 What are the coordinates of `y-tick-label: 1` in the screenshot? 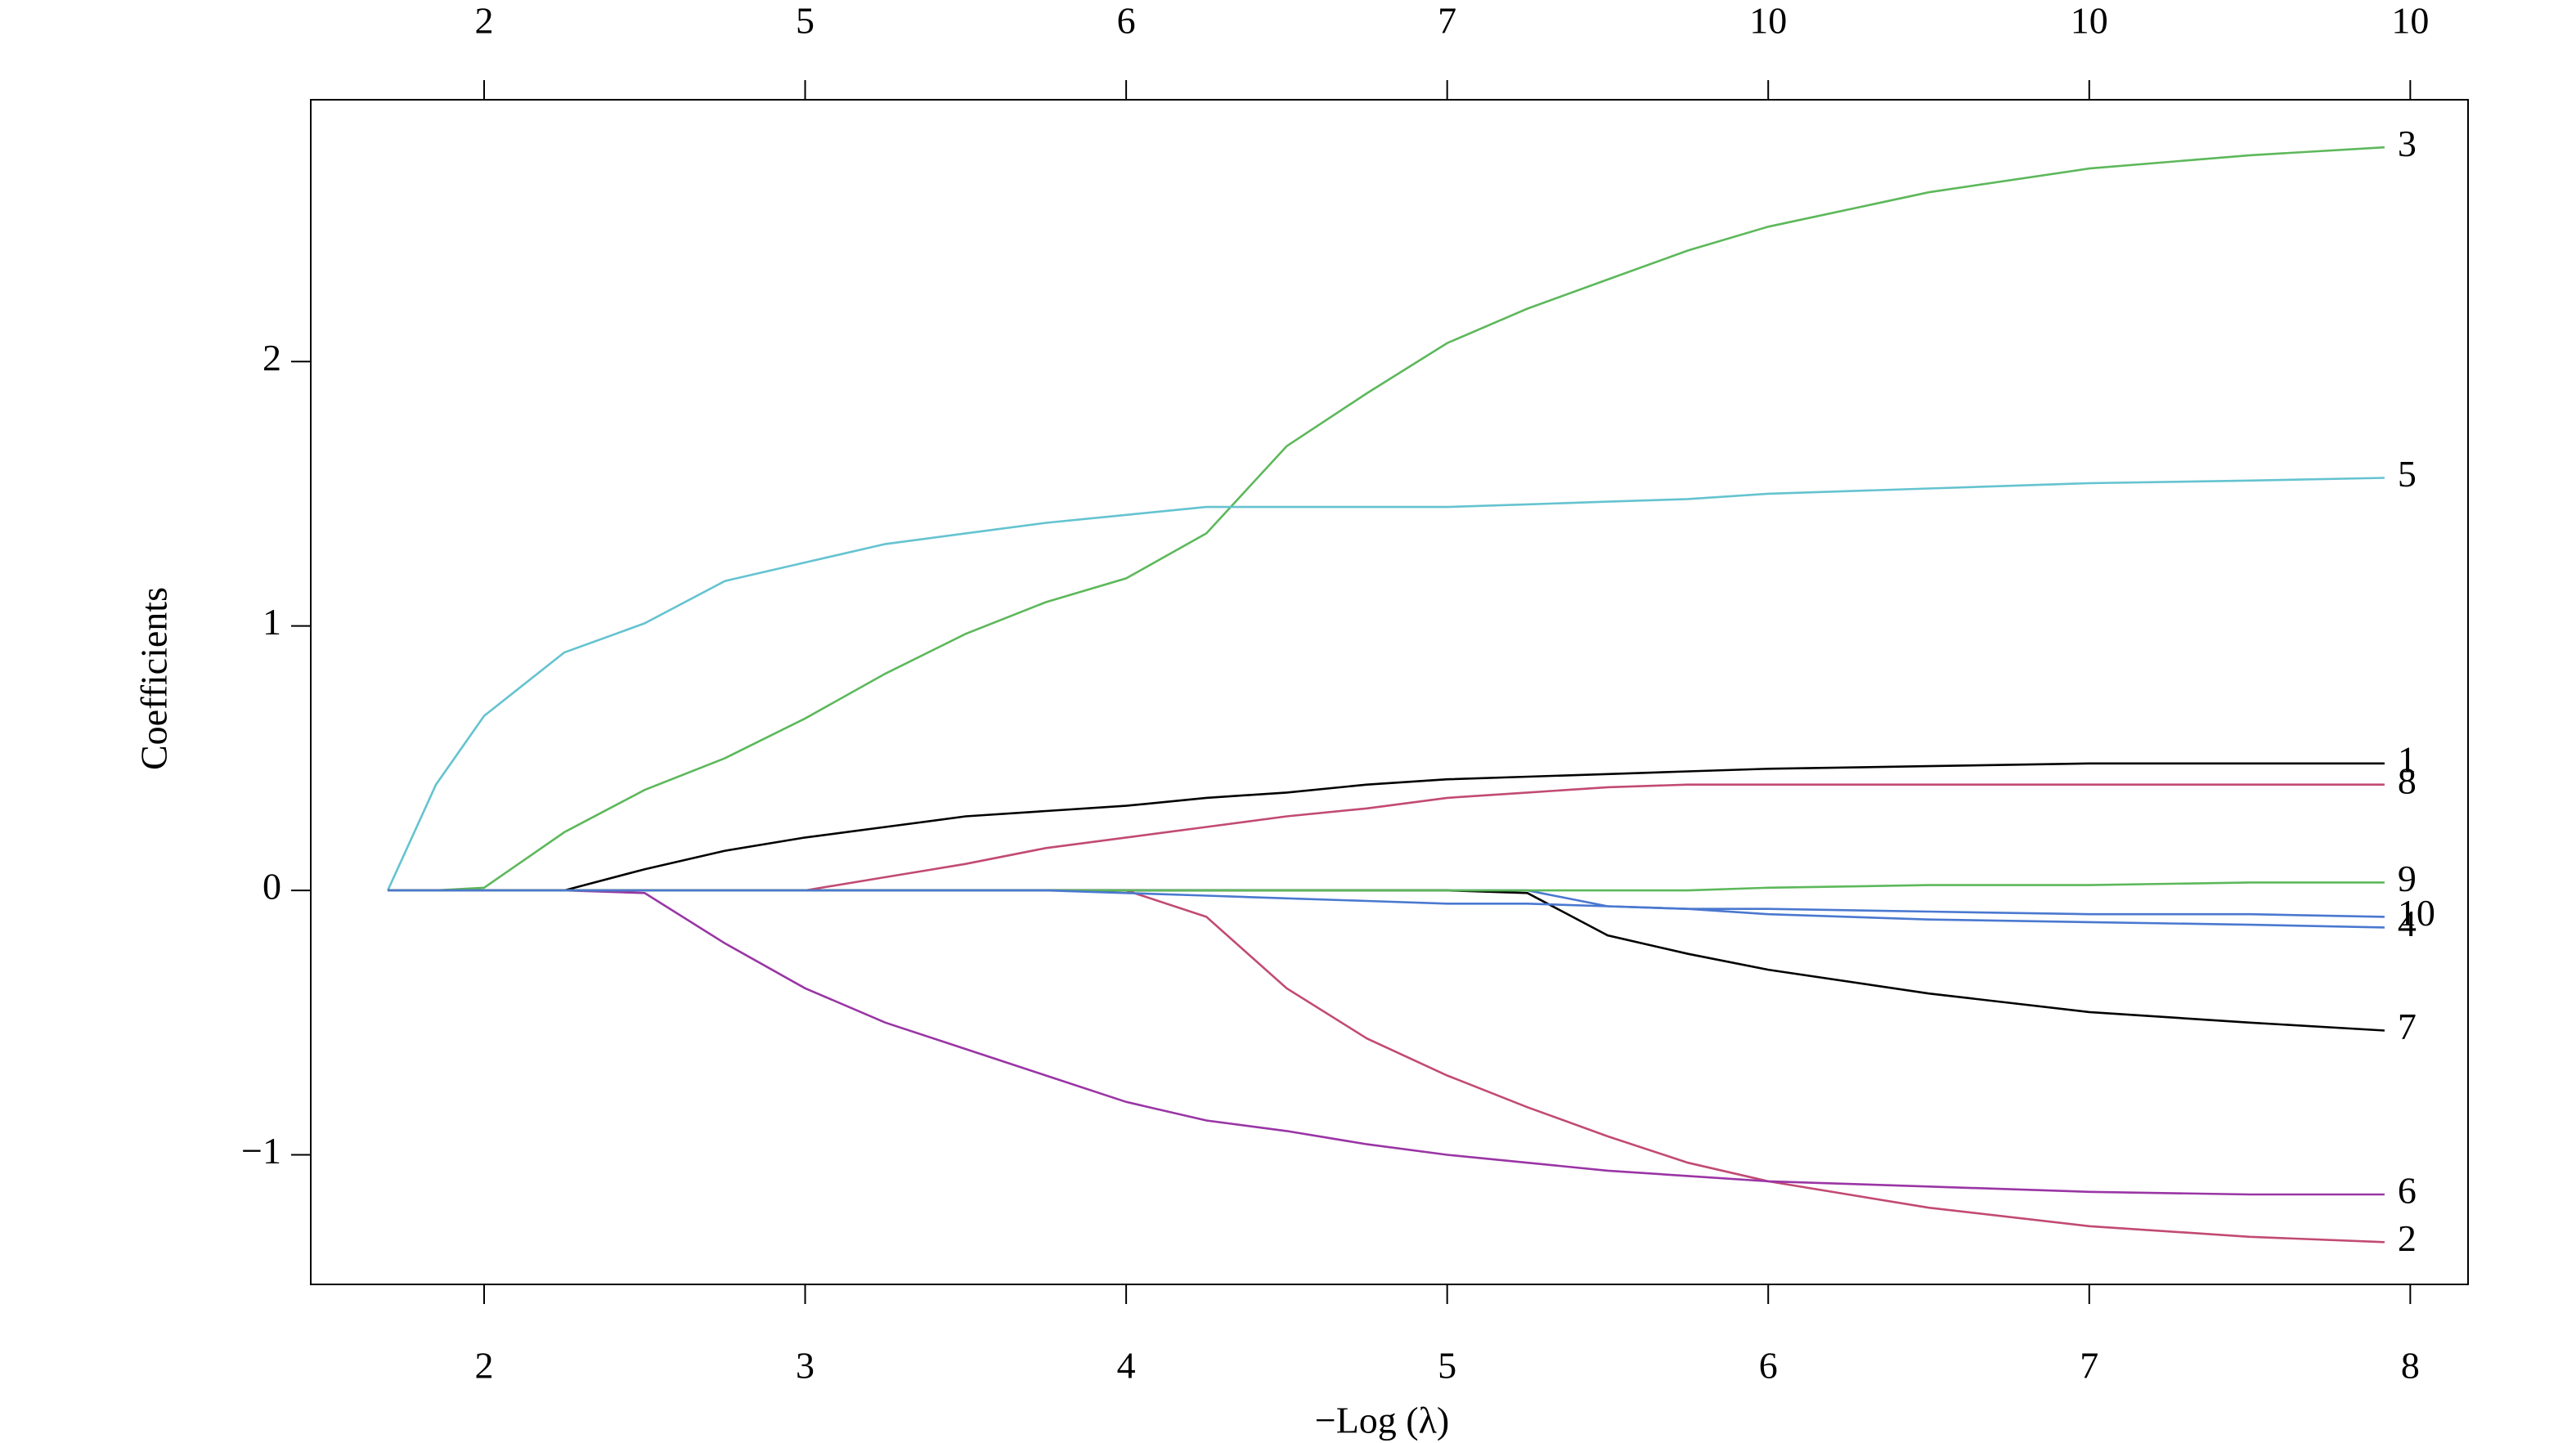 It's located at (272, 622).